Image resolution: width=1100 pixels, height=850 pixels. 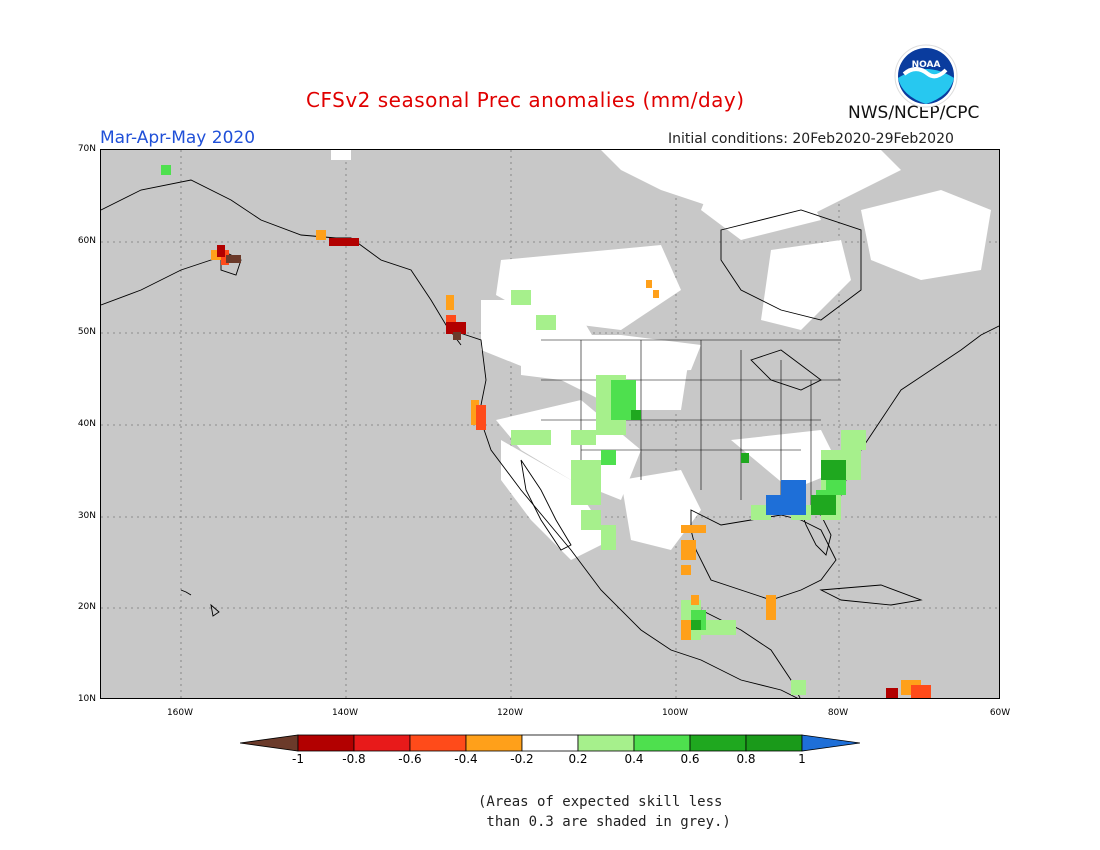 What do you see at coordinates (180, 713) in the screenshot?
I see `lon-label-160w: 160W` at bounding box center [180, 713].